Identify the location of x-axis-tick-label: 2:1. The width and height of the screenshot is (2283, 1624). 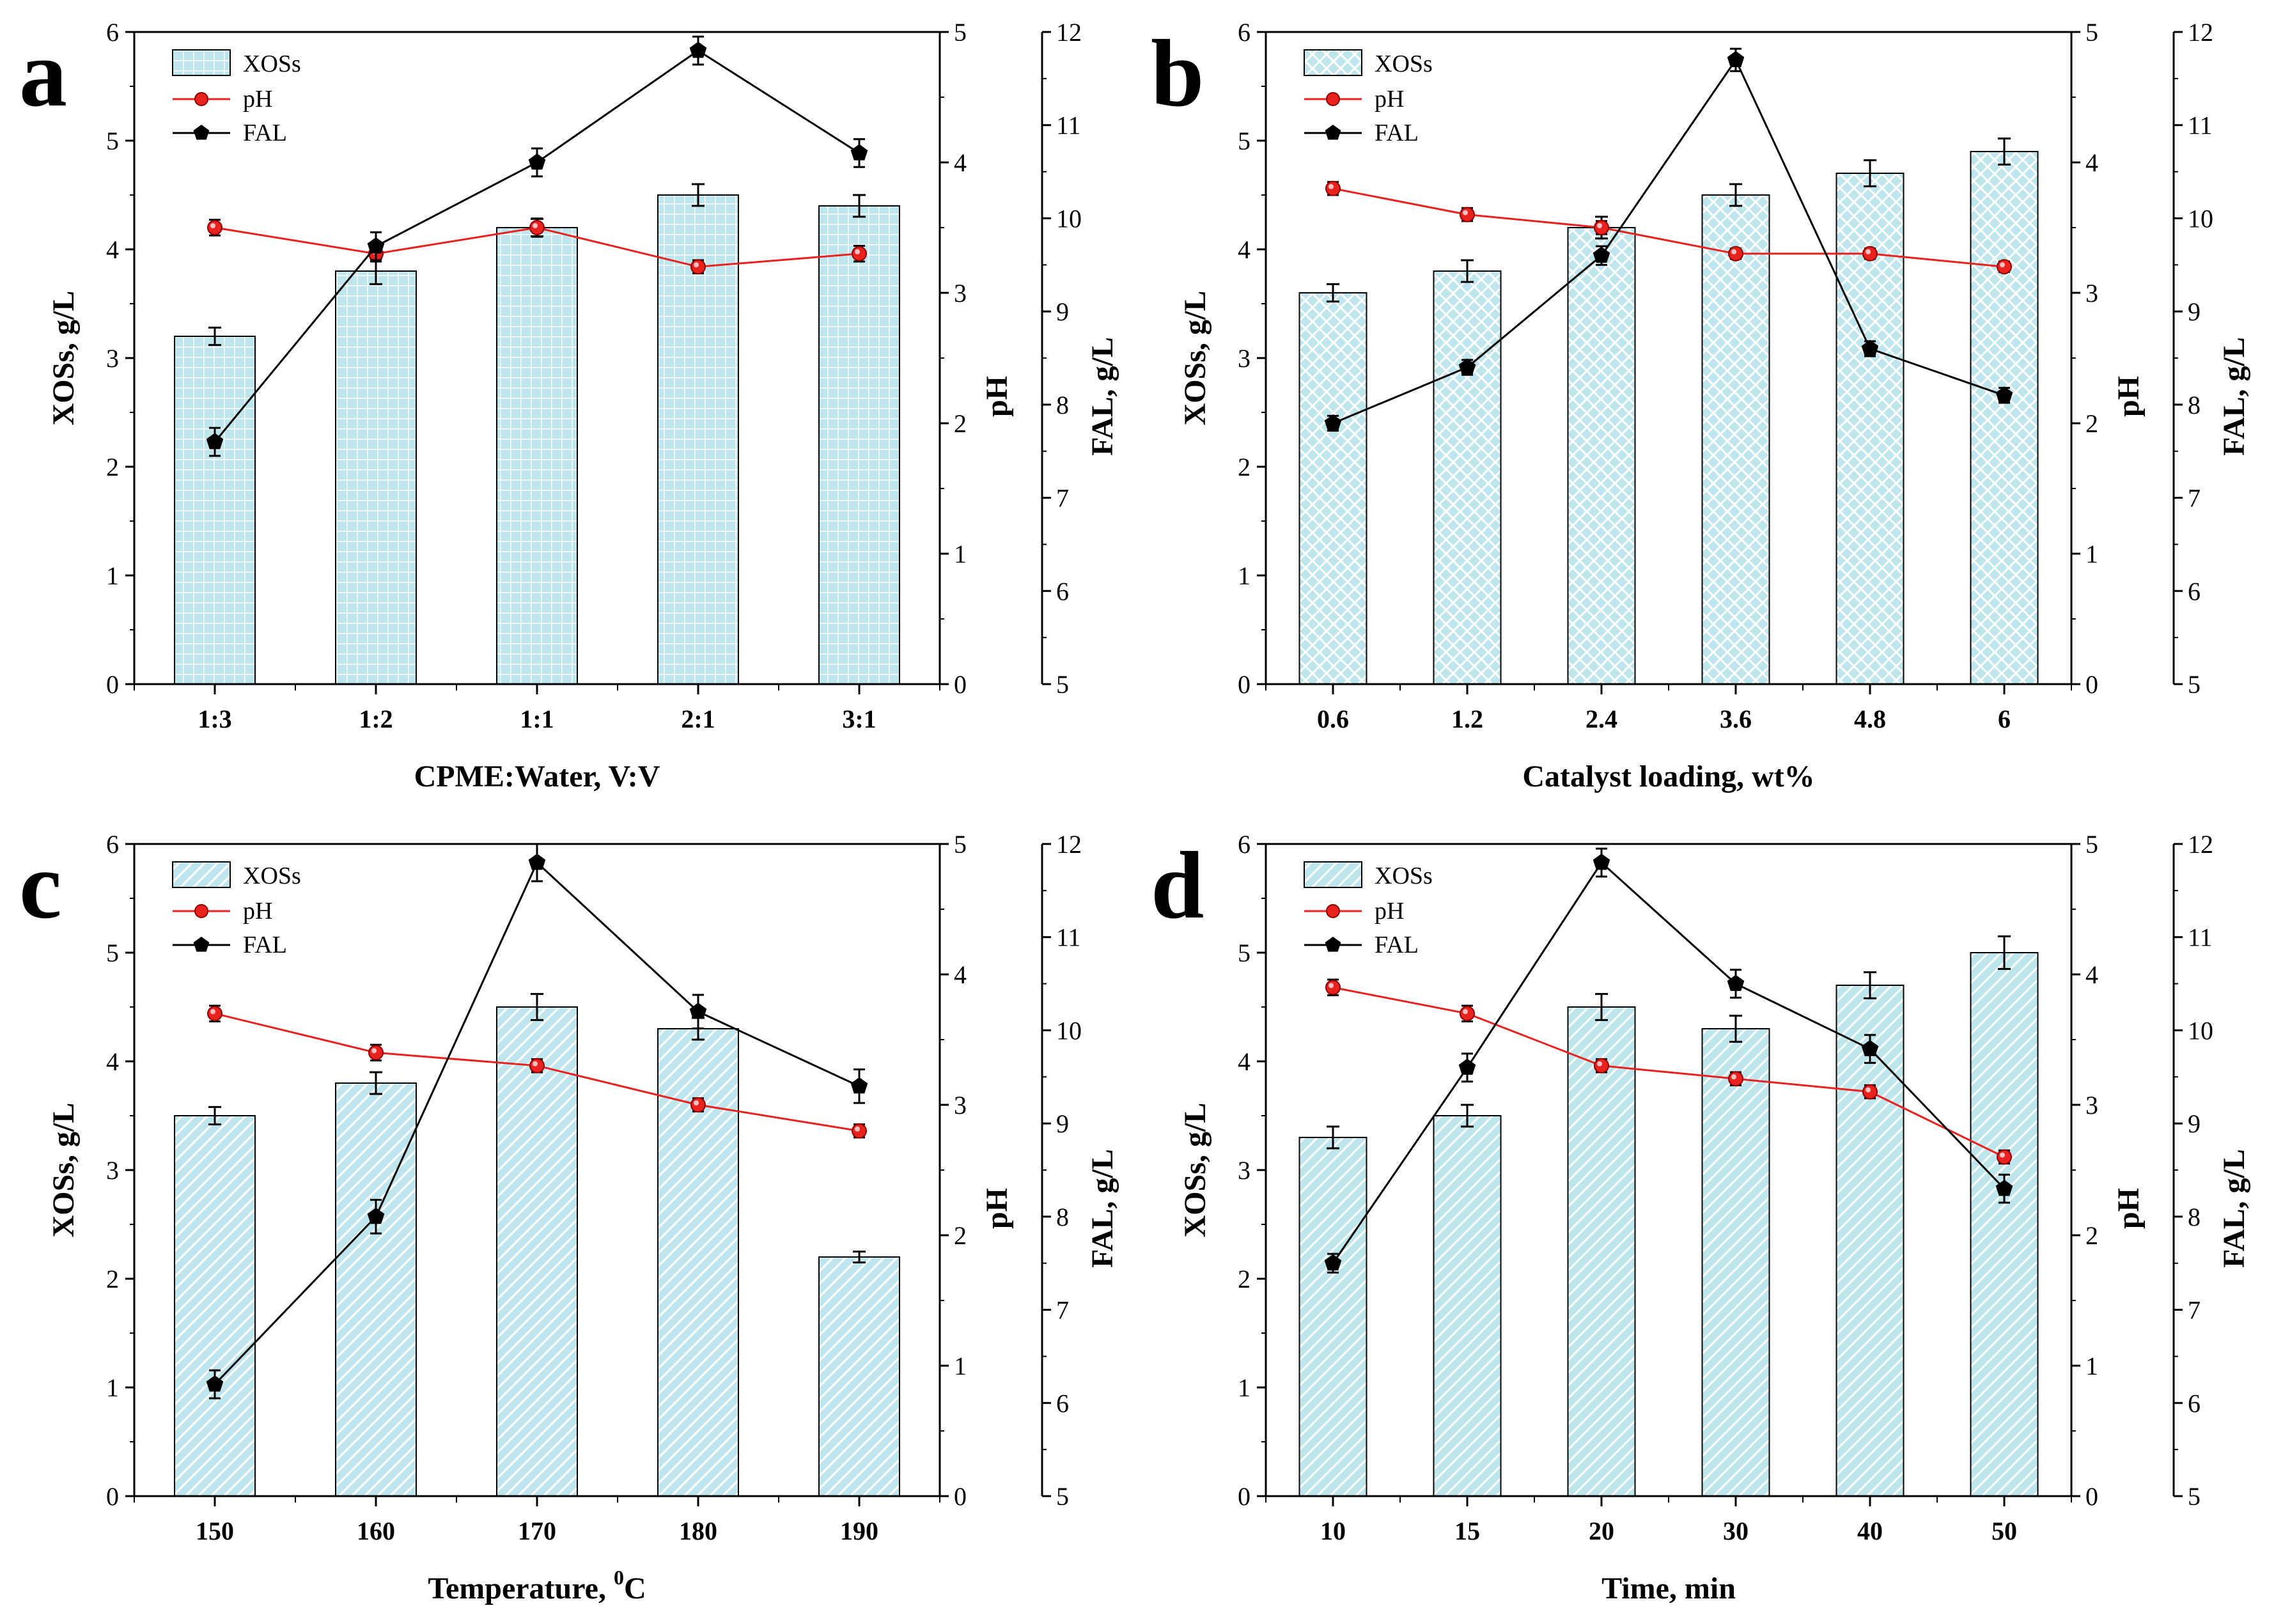
(698, 719).